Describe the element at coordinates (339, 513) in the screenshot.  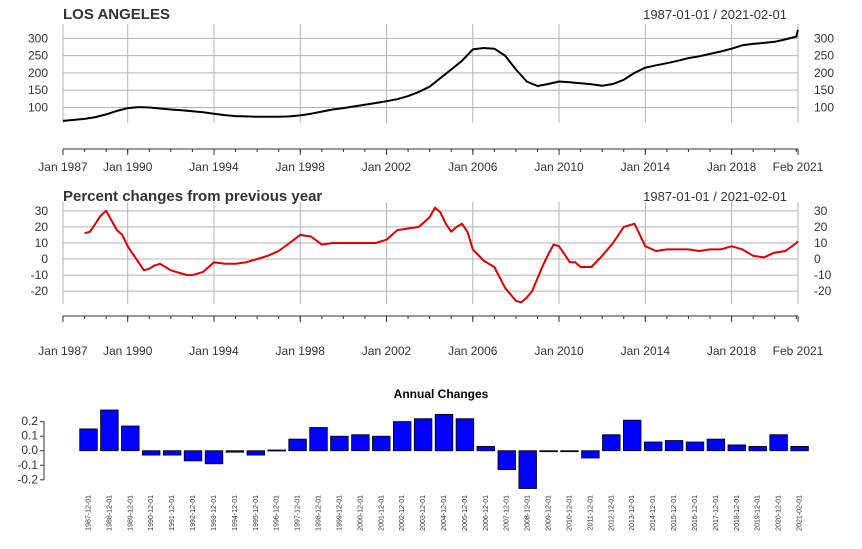
I see `bar-x-tick-label: 1999-12-01` at that location.